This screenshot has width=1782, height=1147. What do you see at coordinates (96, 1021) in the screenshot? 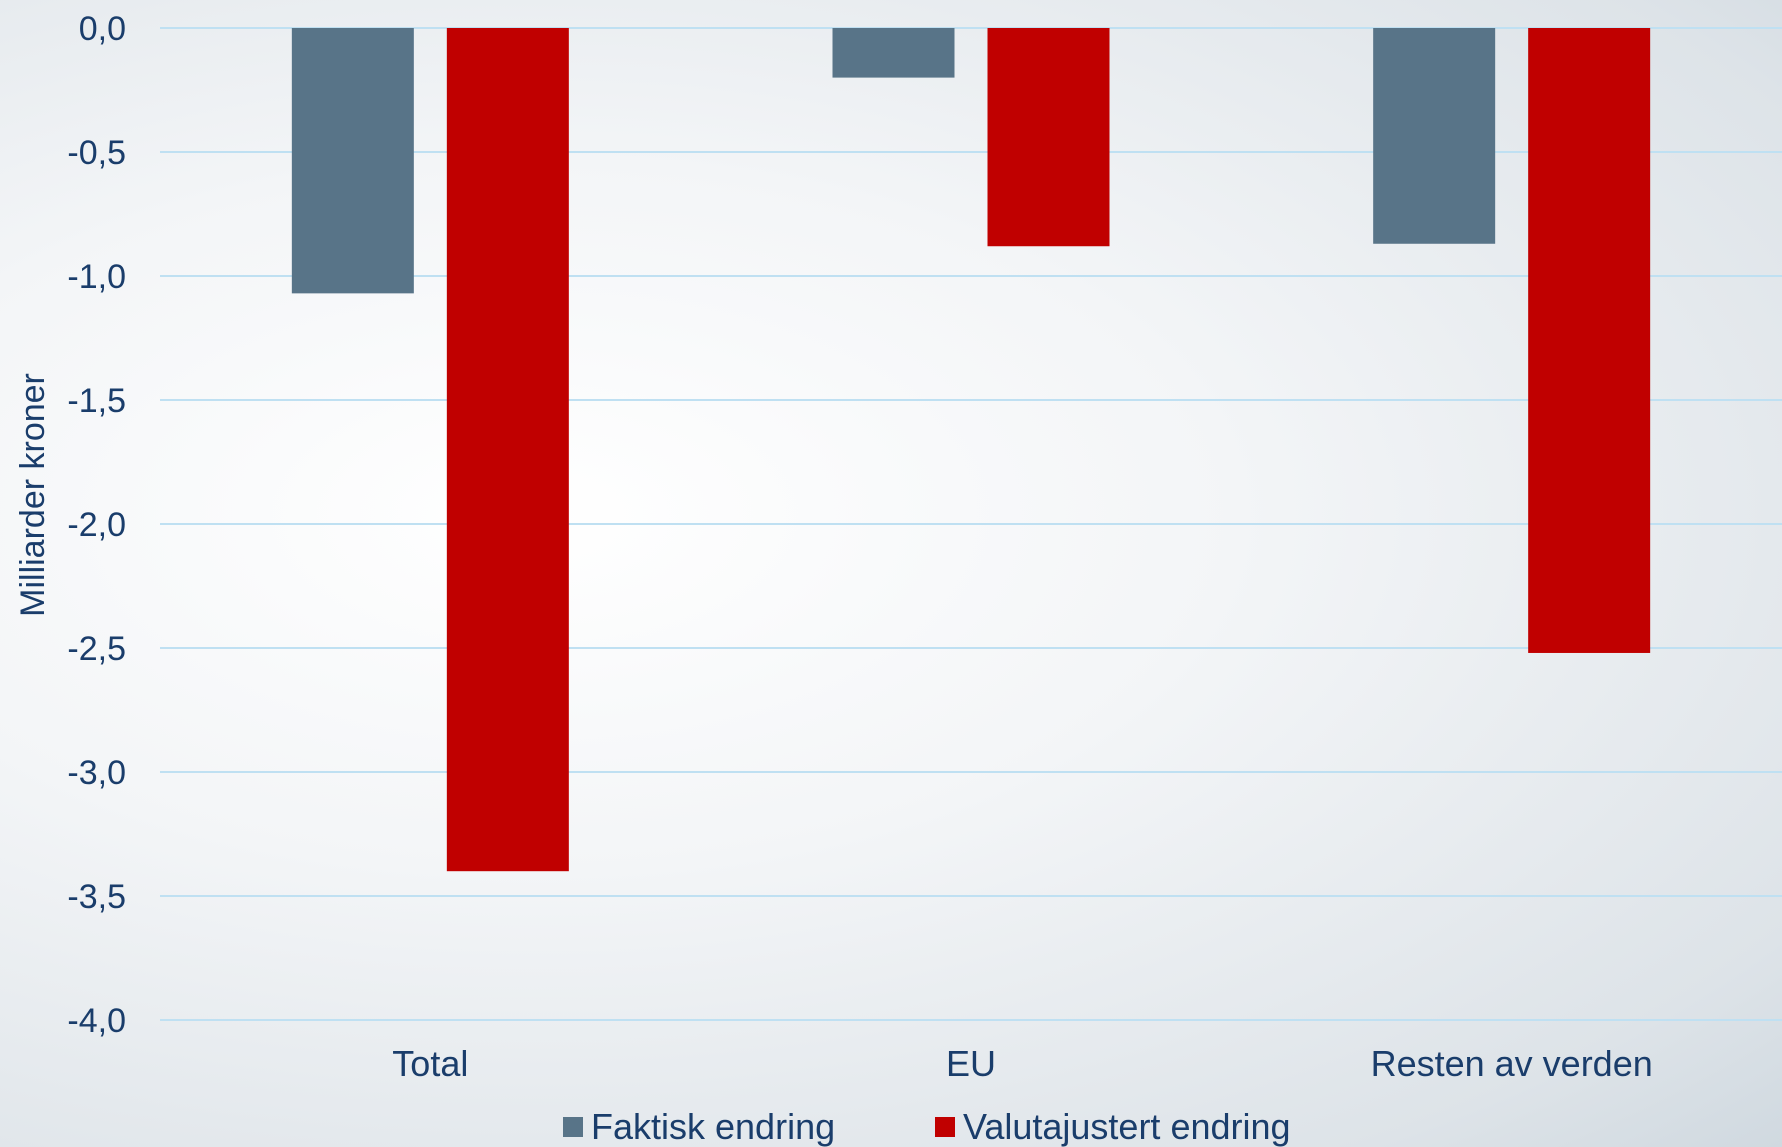
I see `y-tick-label: -4,0` at bounding box center [96, 1021].